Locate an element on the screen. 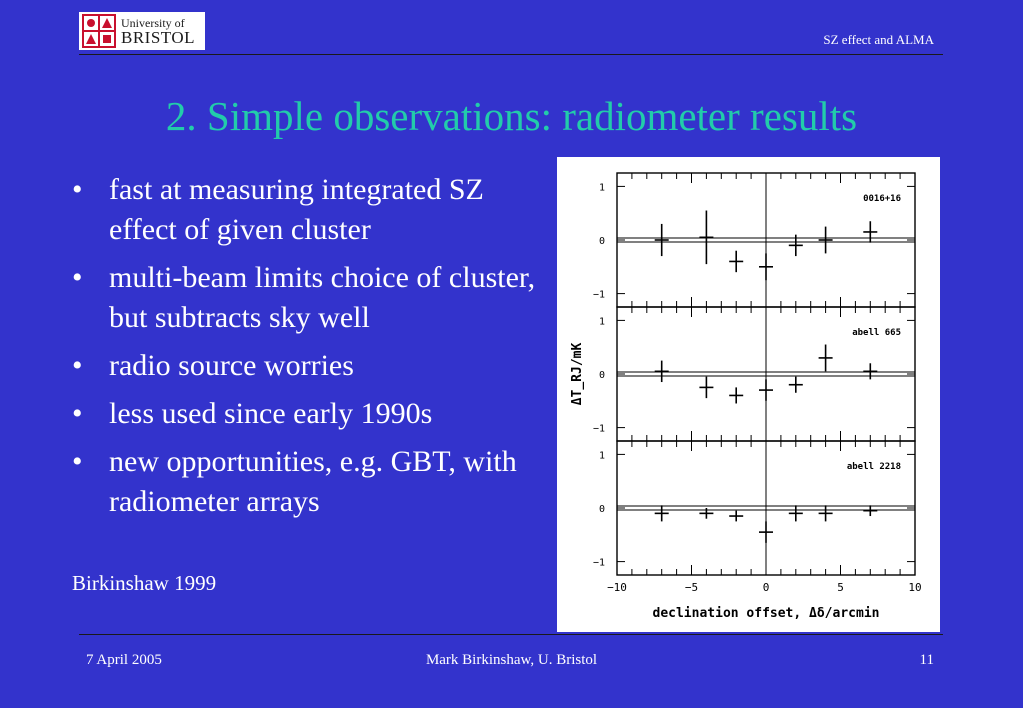 Image resolution: width=1023 pixels, height=708 pixels. bullet-item: • less used since early 1990s is located at coordinates (312, 414).